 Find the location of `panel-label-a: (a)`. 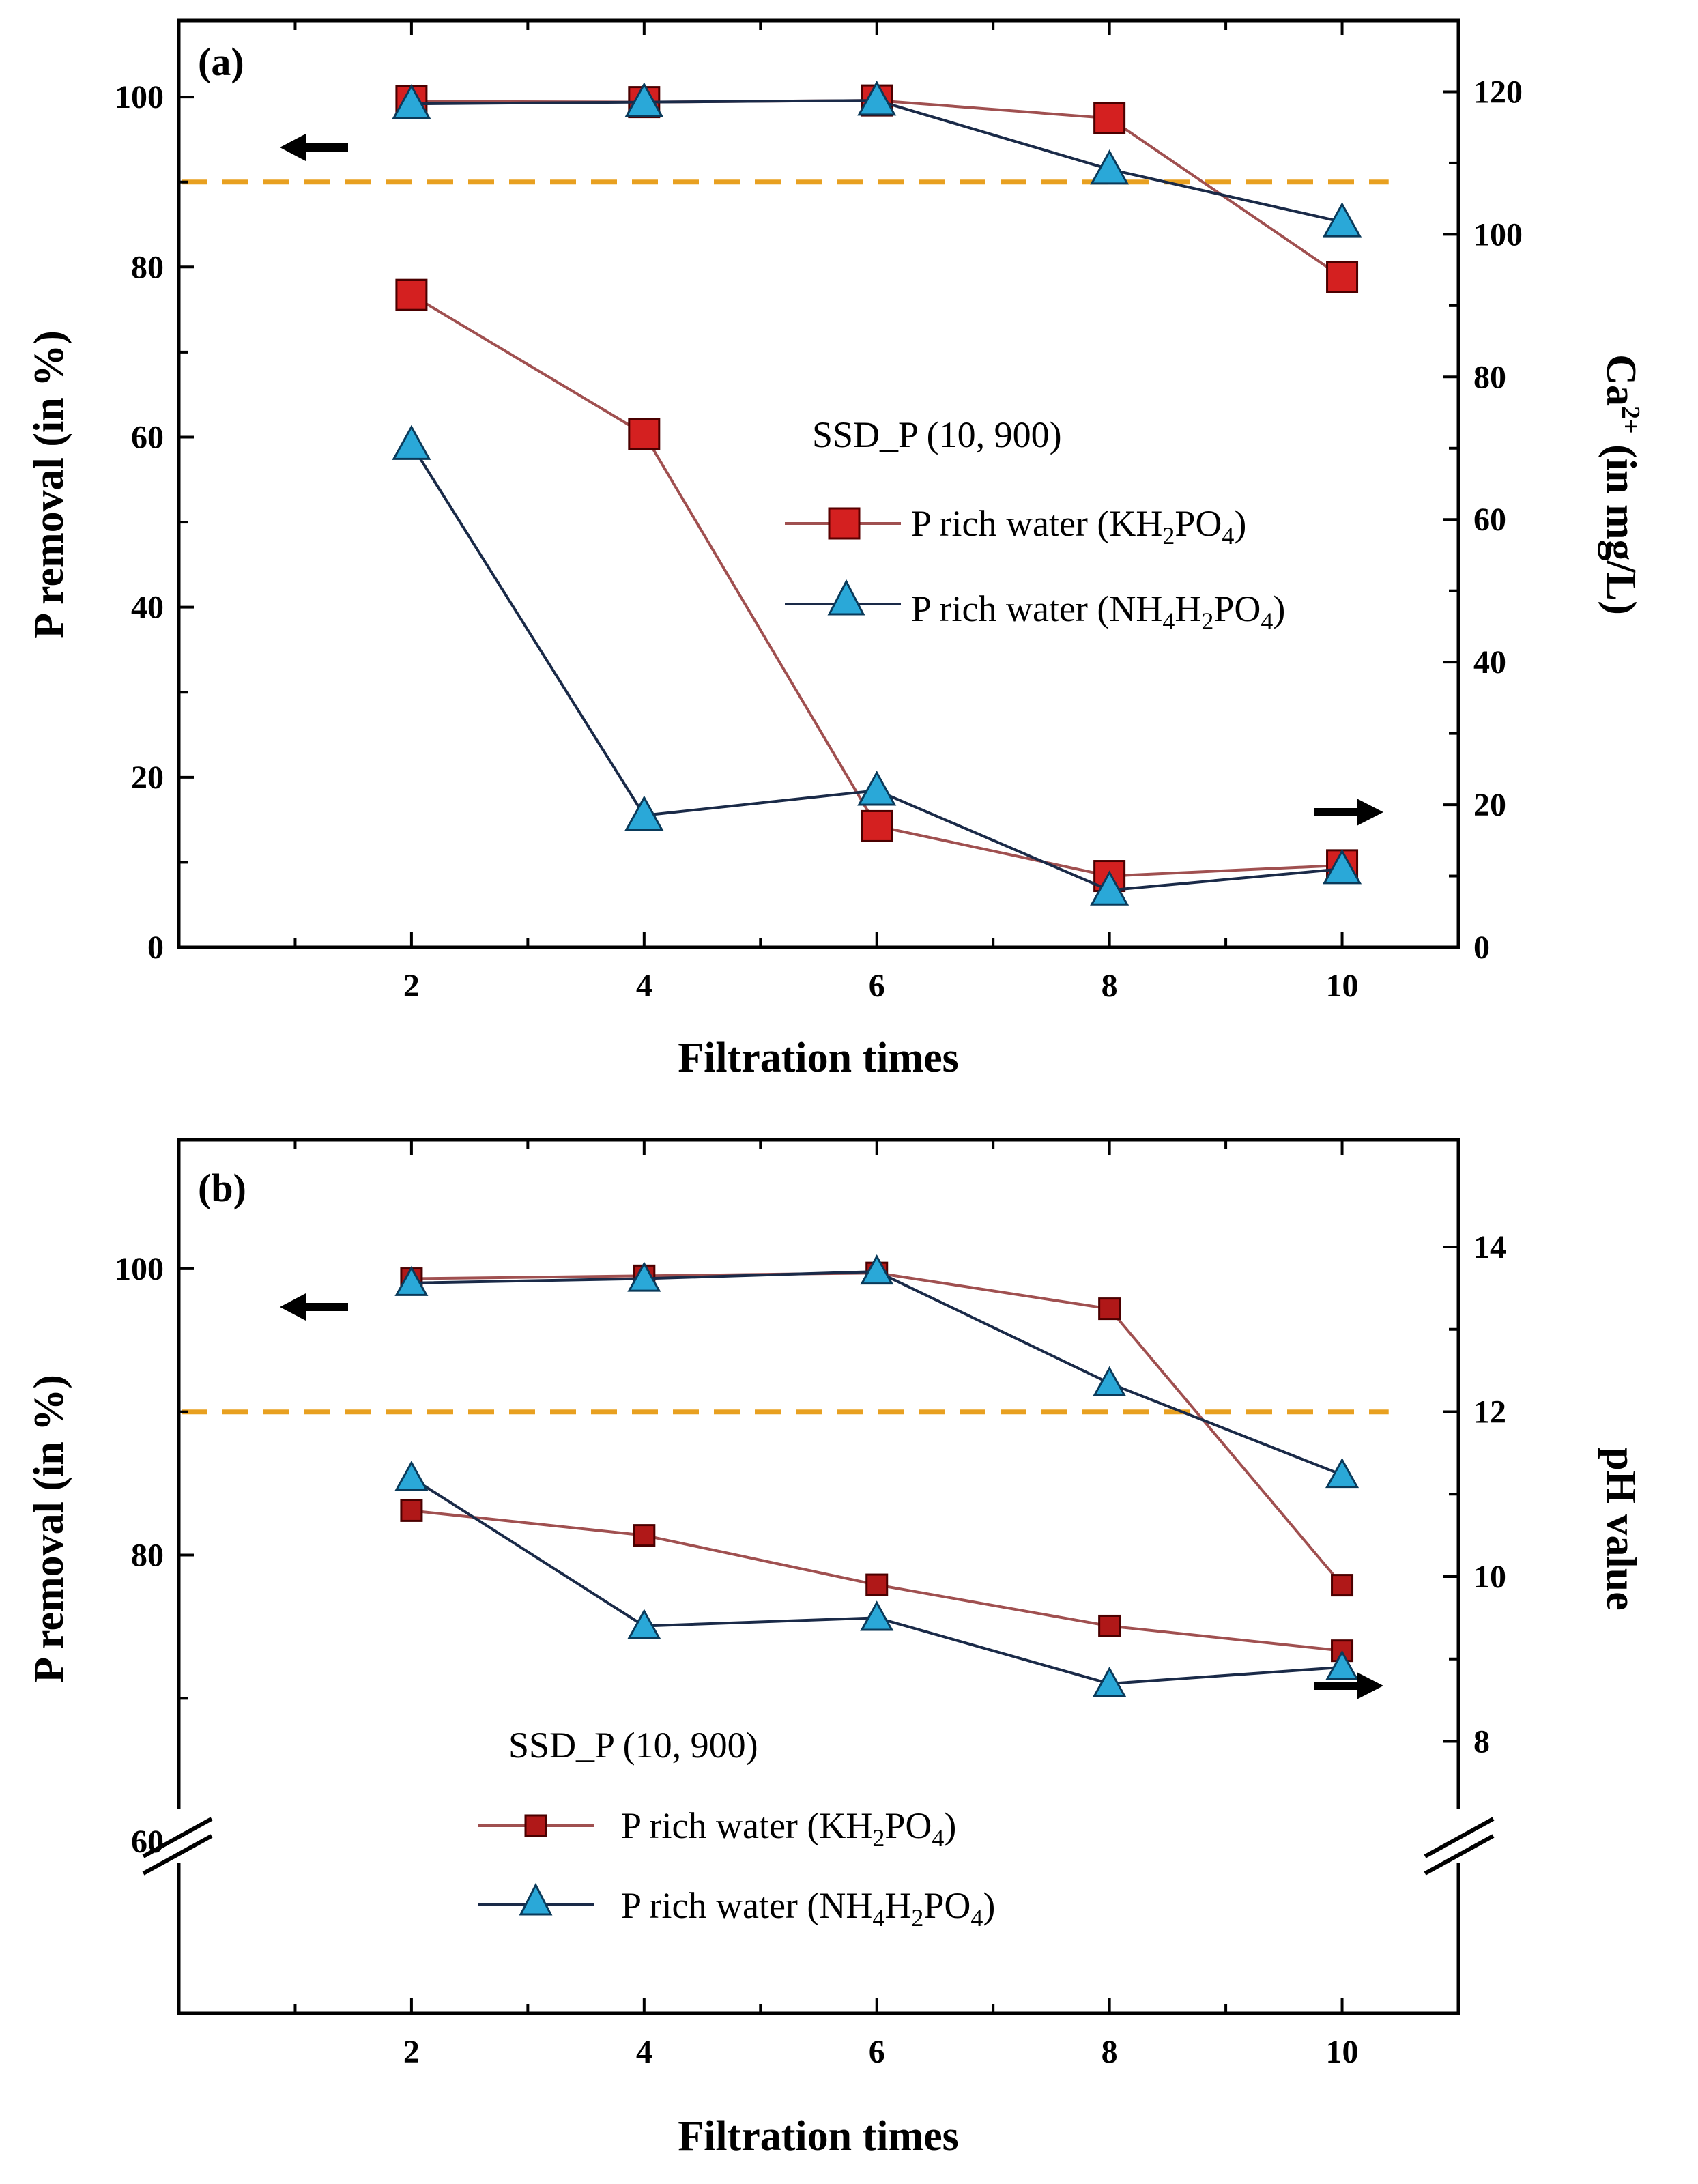

panel-label-a: (a) is located at coordinates (221, 62).